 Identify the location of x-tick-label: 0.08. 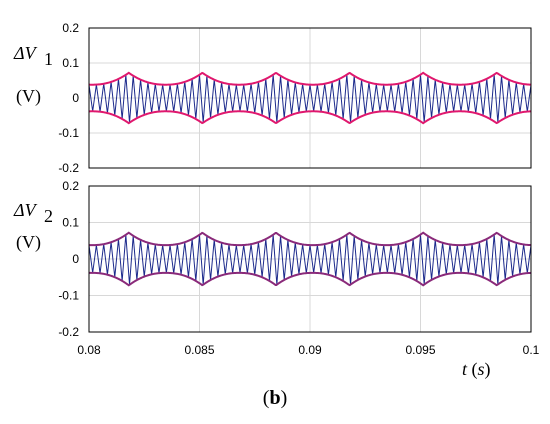
(89, 350).